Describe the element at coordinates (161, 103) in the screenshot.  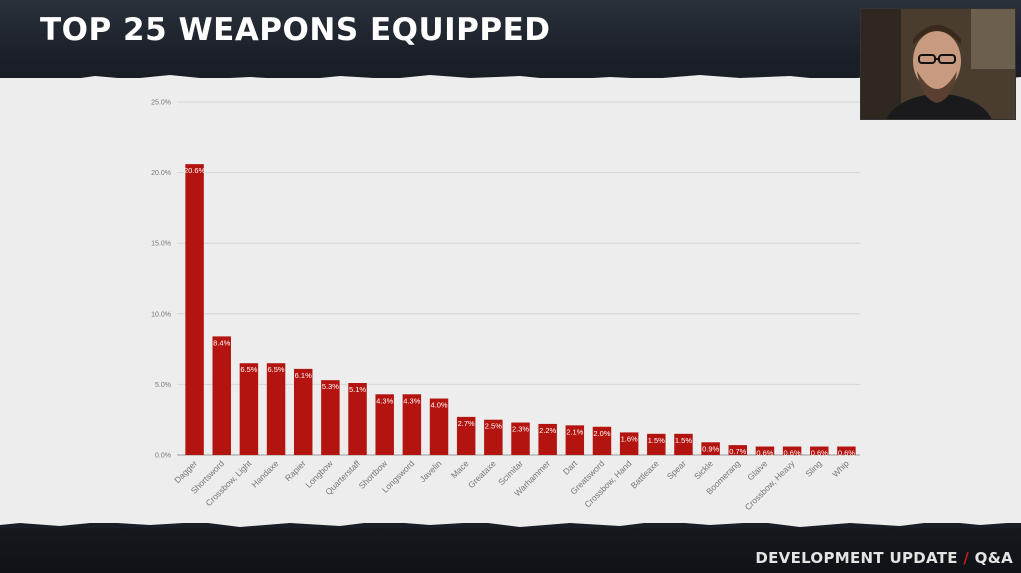
I see `y-tick-label: 25.0%` at that location.